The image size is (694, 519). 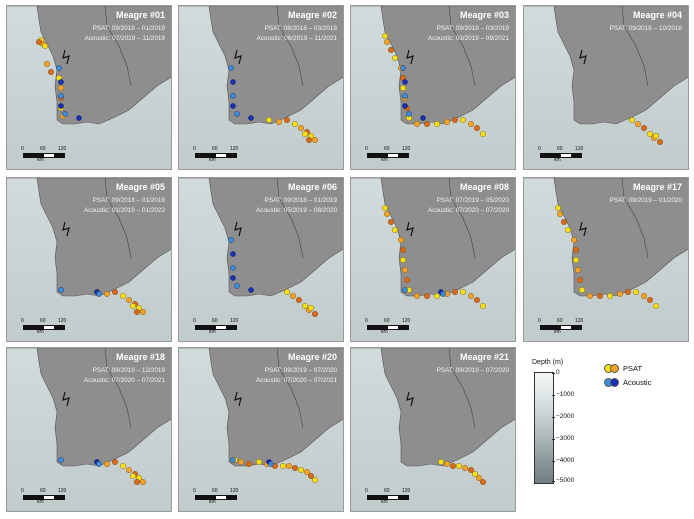 I want to click on panel-title: Meagre #02, so click(x=312, y=15).